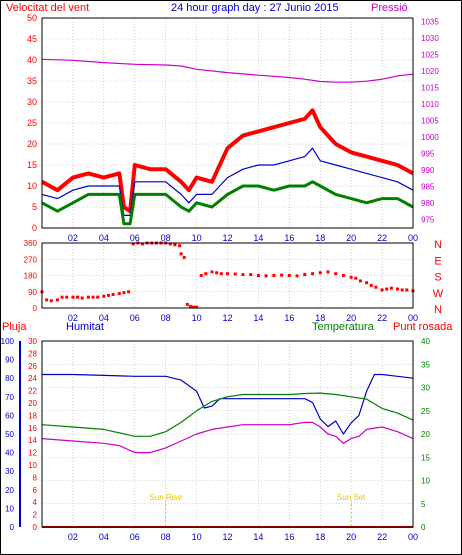 This screenshot has height=555, width=462. What do you see at coordinates (32, 18) in the screenshot?
I see `wind-speed-tick-label: 50` at bounding box center [32, 18].